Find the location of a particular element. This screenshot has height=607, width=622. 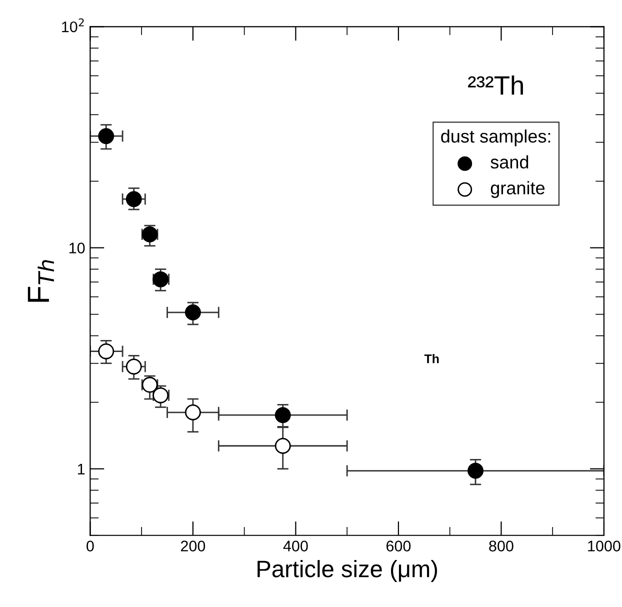

annotation: Th is located at coordinates (431, 359).